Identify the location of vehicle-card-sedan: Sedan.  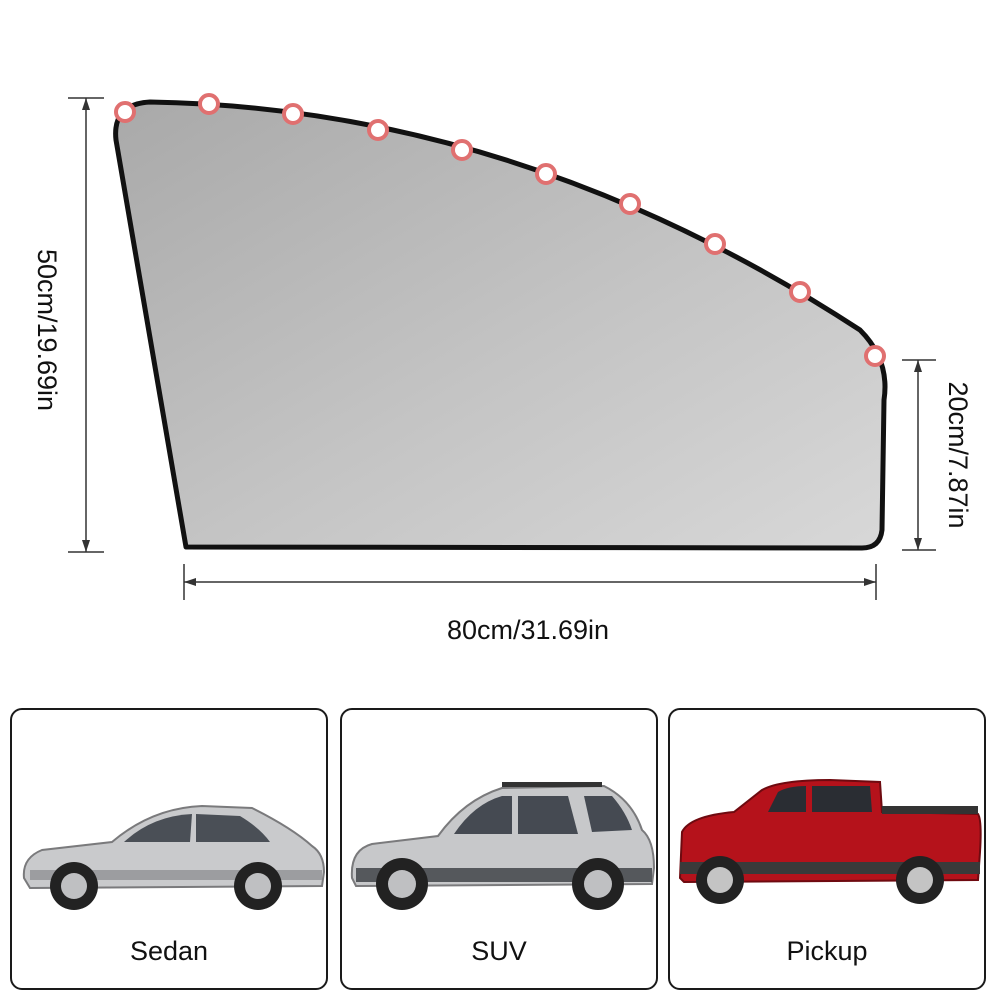
(169, 849).